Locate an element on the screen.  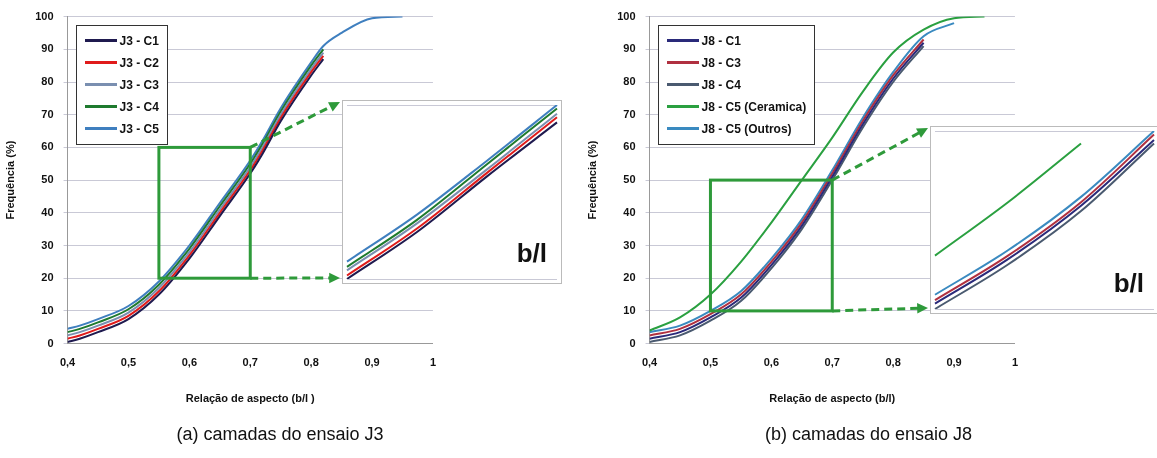
legend-label: J3 - C2 is located at coordinates (139, 62).